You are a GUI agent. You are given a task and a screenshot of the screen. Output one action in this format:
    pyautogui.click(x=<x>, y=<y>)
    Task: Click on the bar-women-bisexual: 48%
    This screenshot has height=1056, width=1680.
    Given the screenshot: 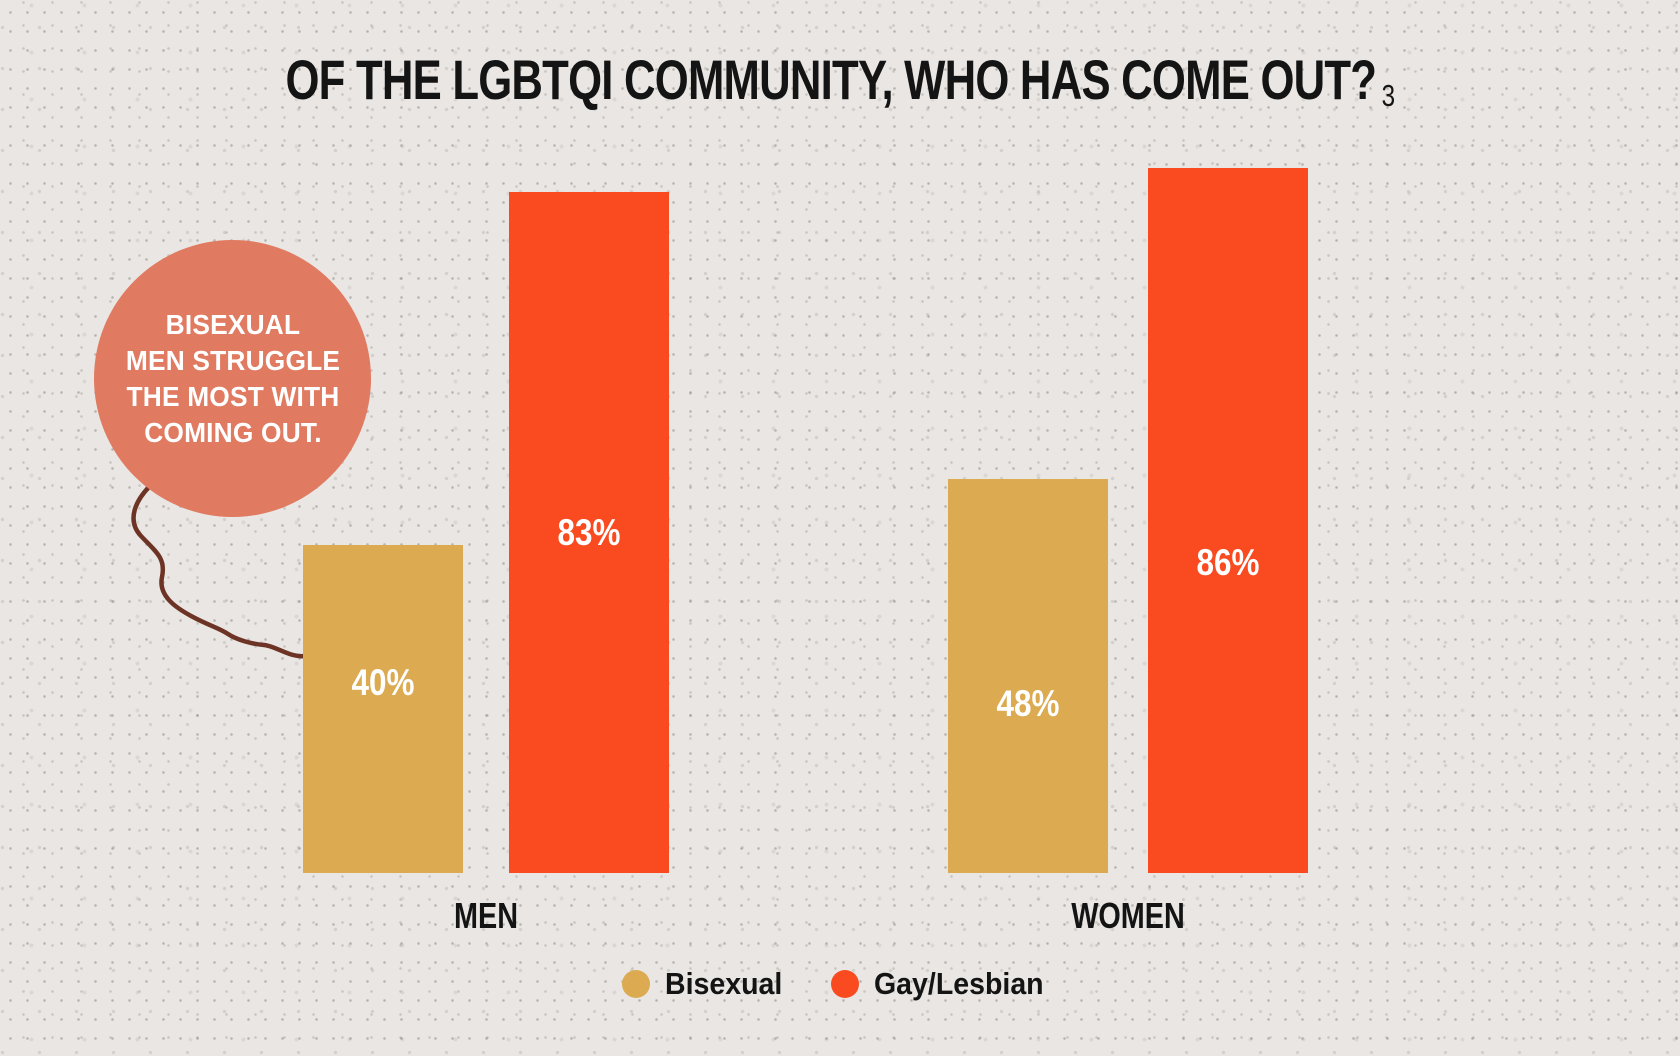 What is the action you would take?
    pyautogui.click(x=1028, y=676)
    